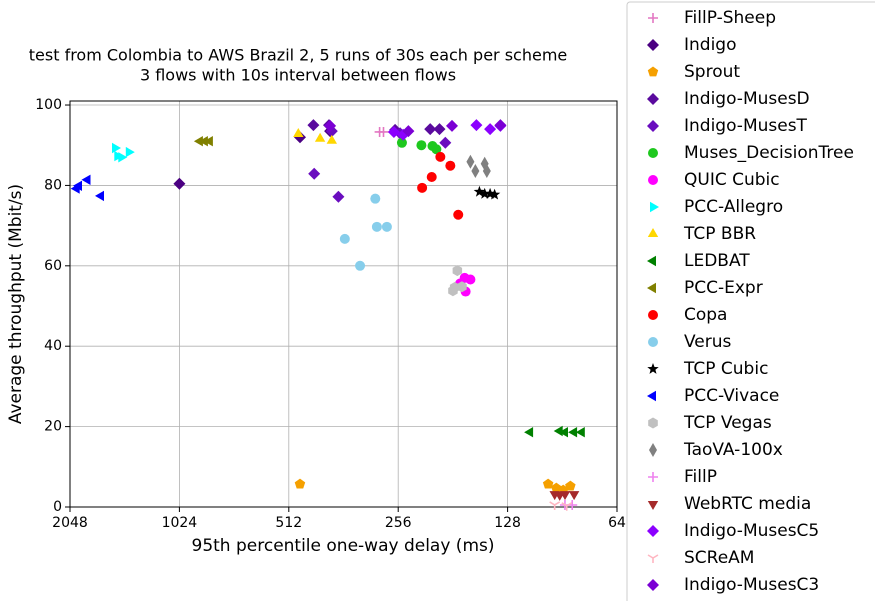 Image resolution: width=875 pixels, height=601 pixels. Describe the element at coordinates (730, 18) in the screenshot. I see `legend-label: FillP-Sheep` at that location.